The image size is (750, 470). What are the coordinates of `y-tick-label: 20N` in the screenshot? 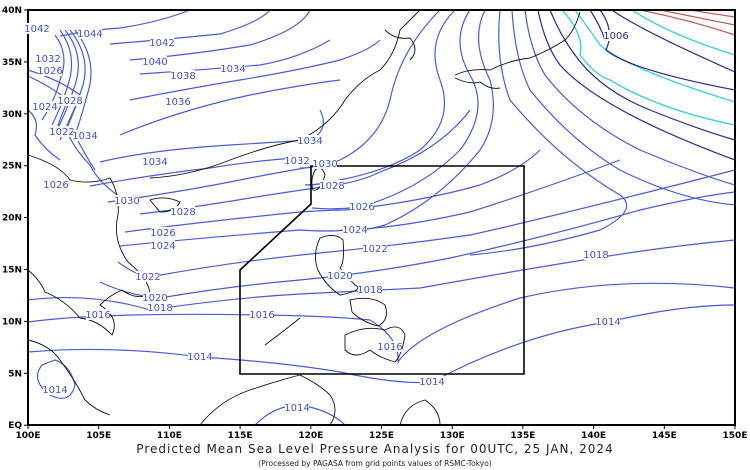 It's located at (12, 219).